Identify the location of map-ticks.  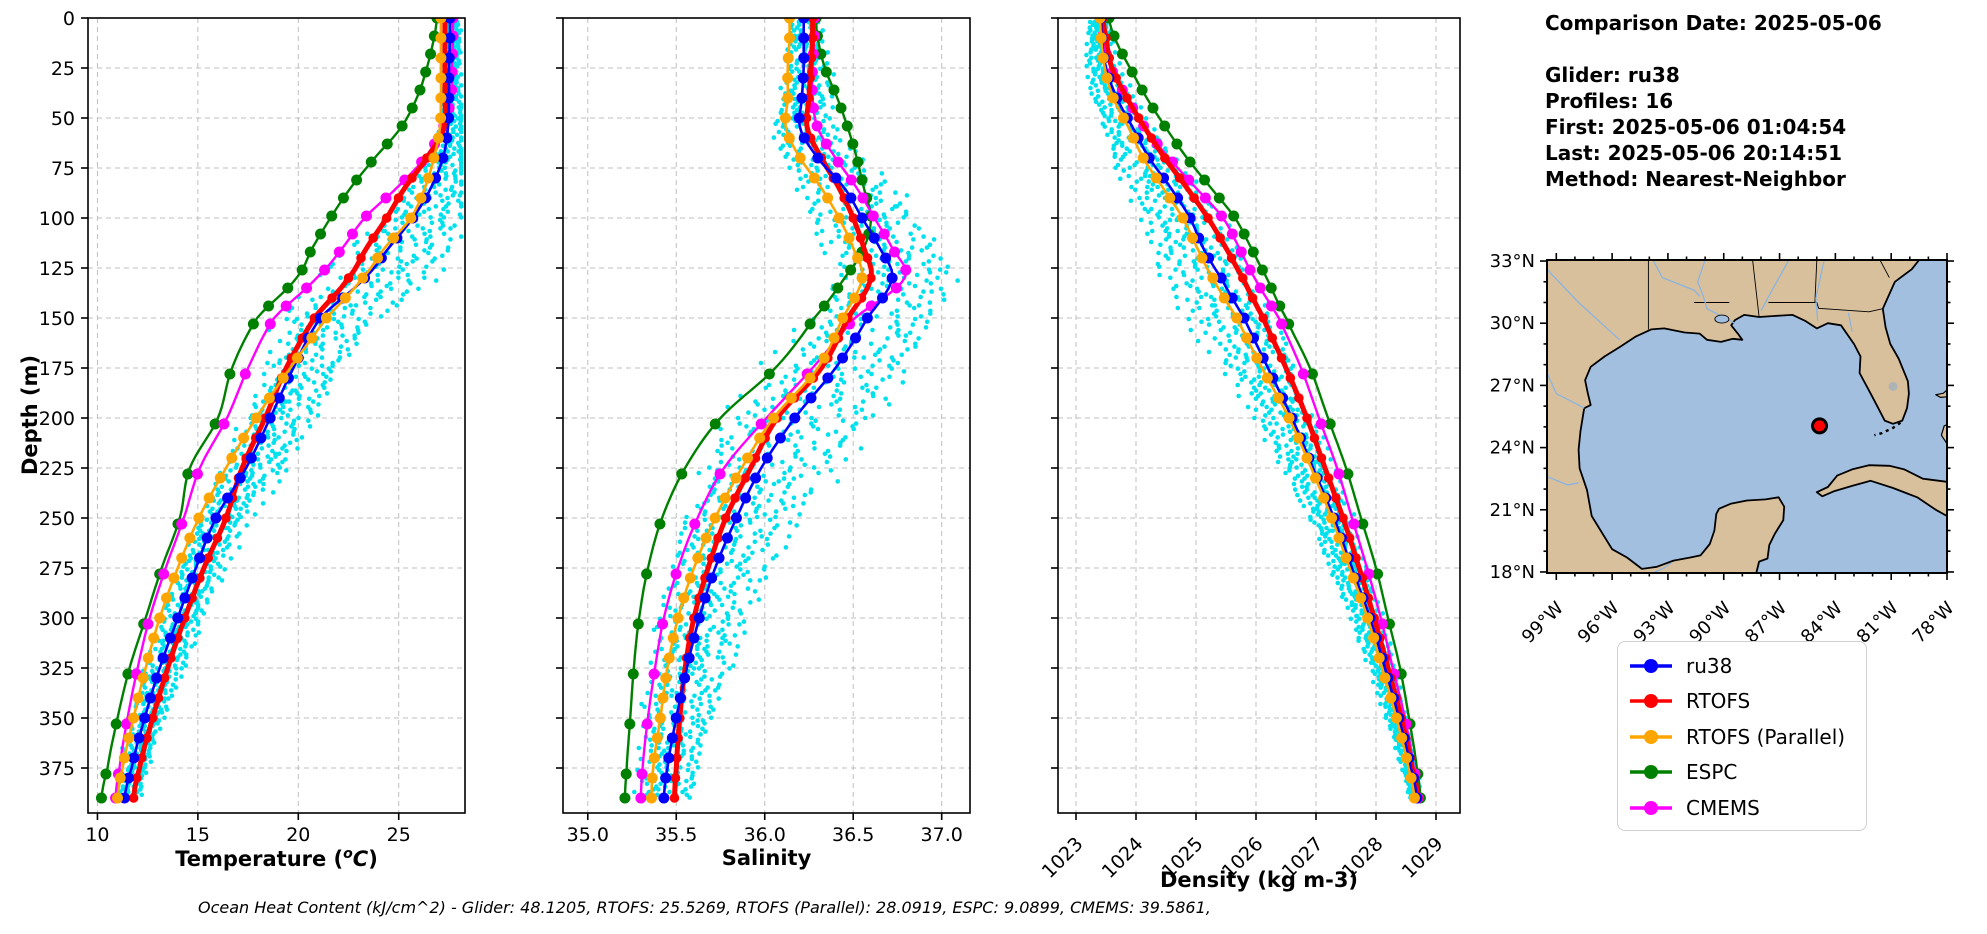
(1747, 416).